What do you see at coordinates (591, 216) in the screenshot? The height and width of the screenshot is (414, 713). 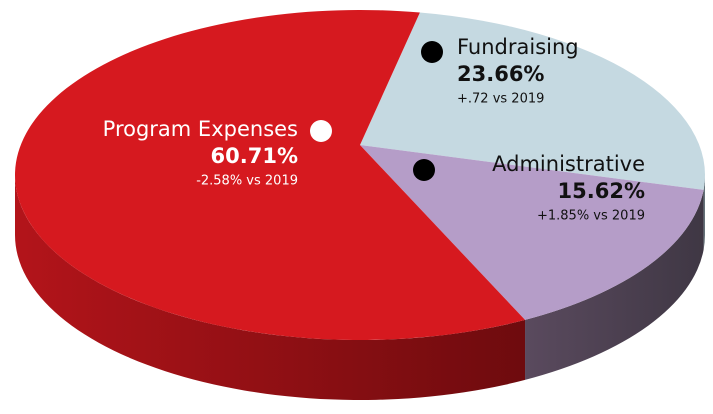 I see `slice-note: +1.85% vs 2019` at bounding box center [591, 216].